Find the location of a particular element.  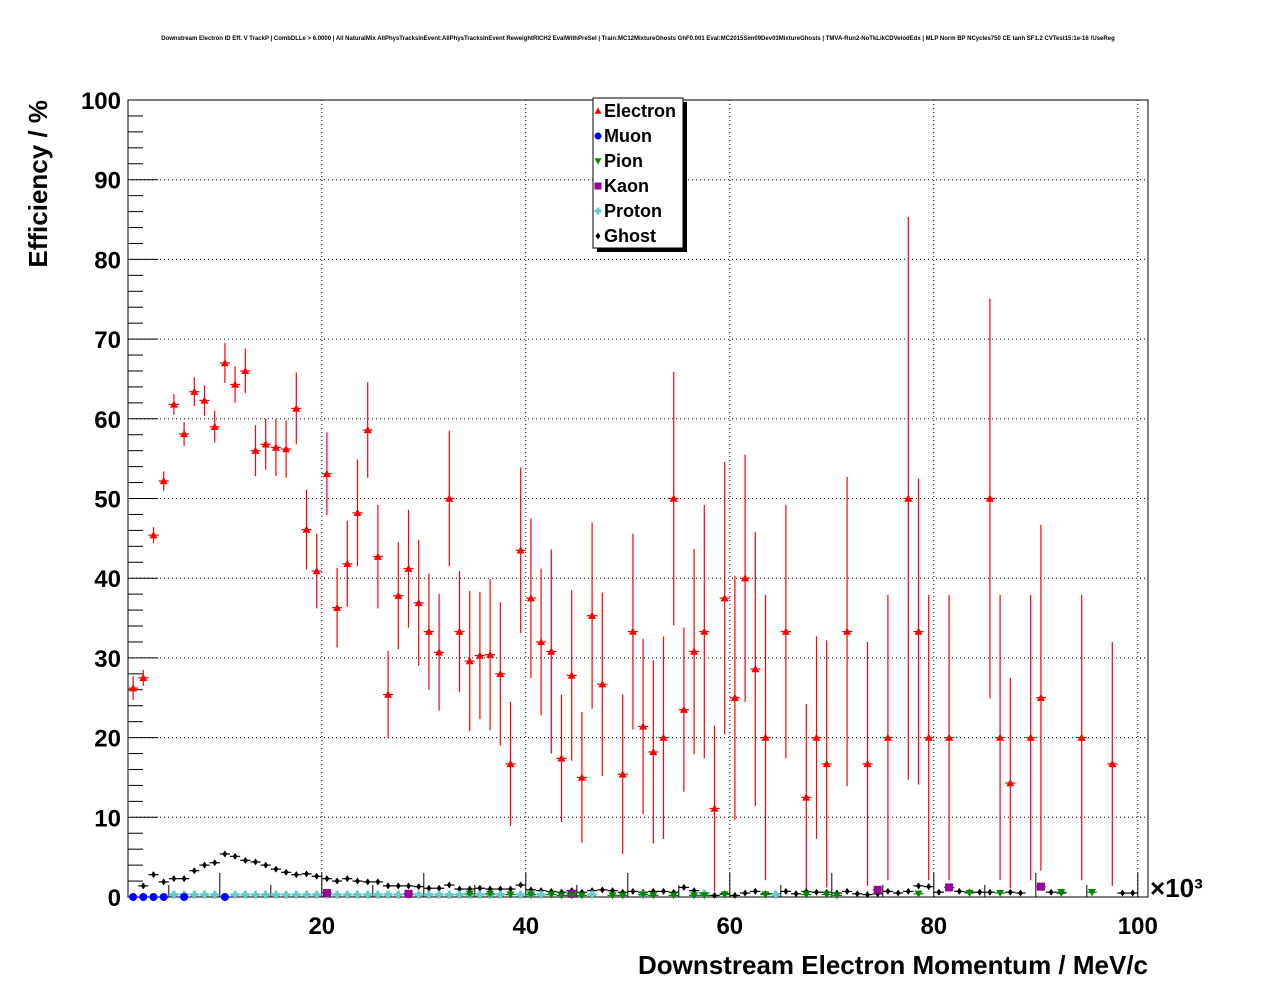

legend-kaon-label: Kaon is located at coordinates (626, 186).